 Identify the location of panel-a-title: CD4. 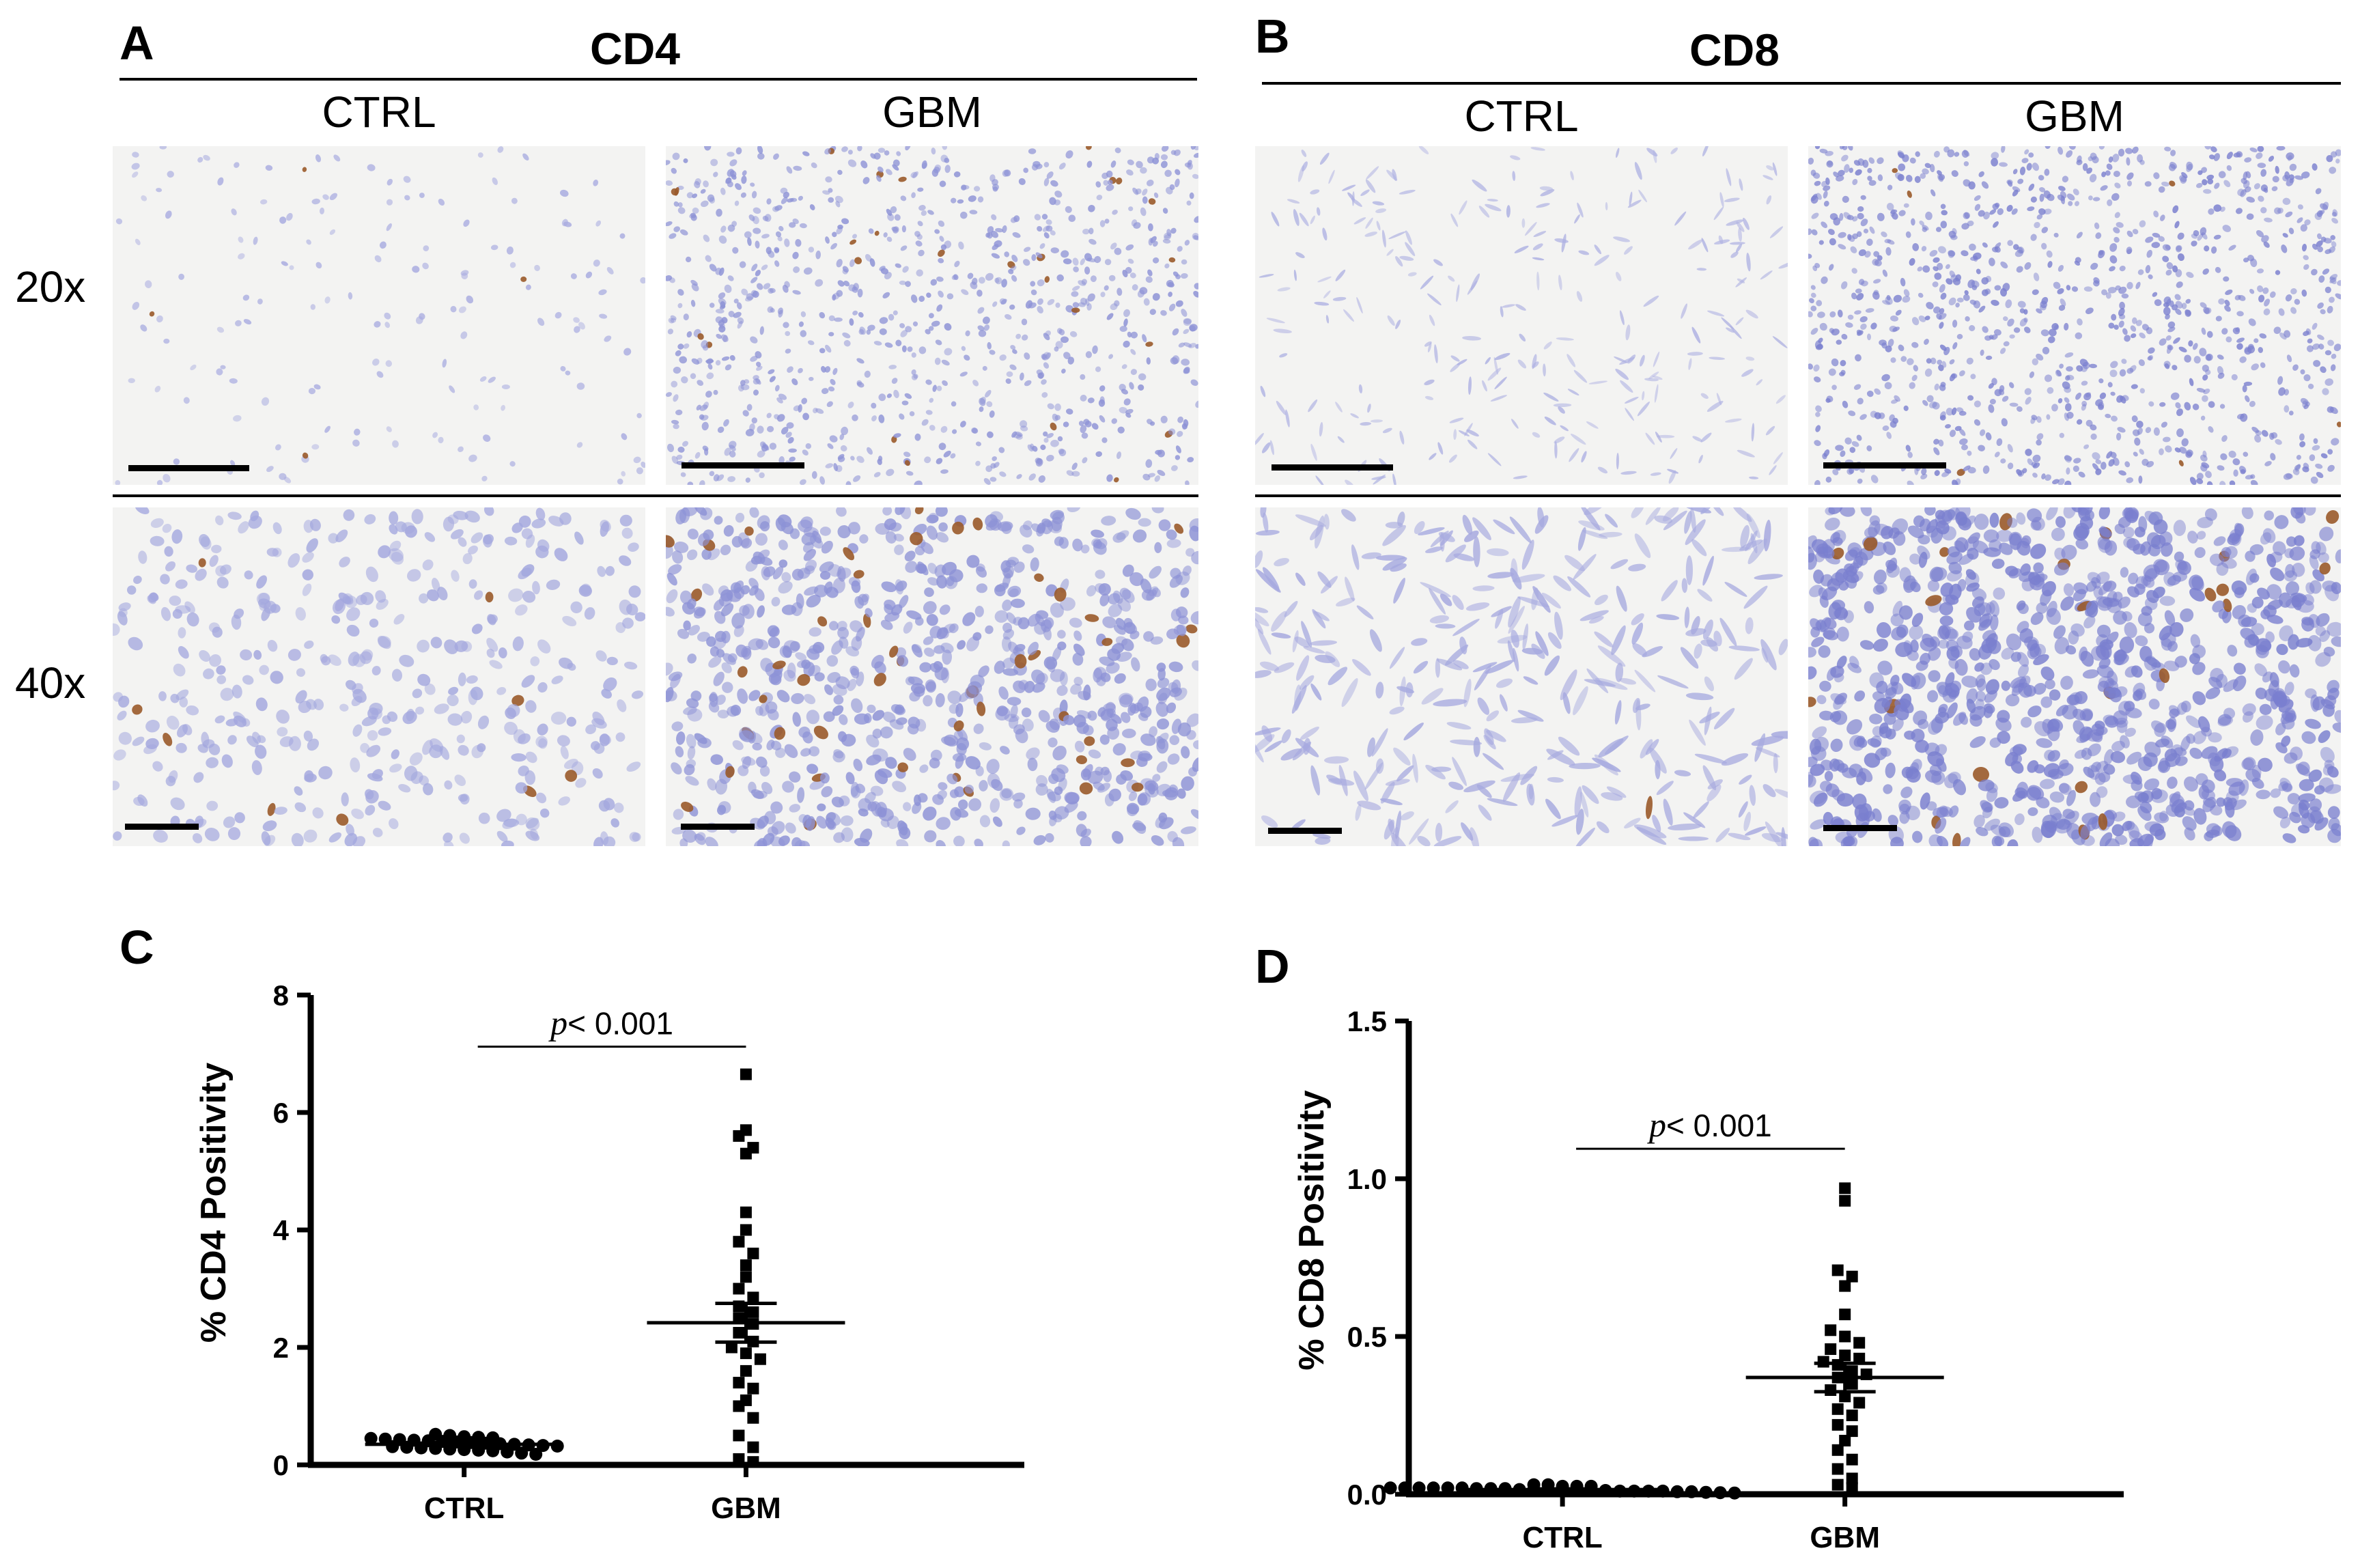
(635, 48).